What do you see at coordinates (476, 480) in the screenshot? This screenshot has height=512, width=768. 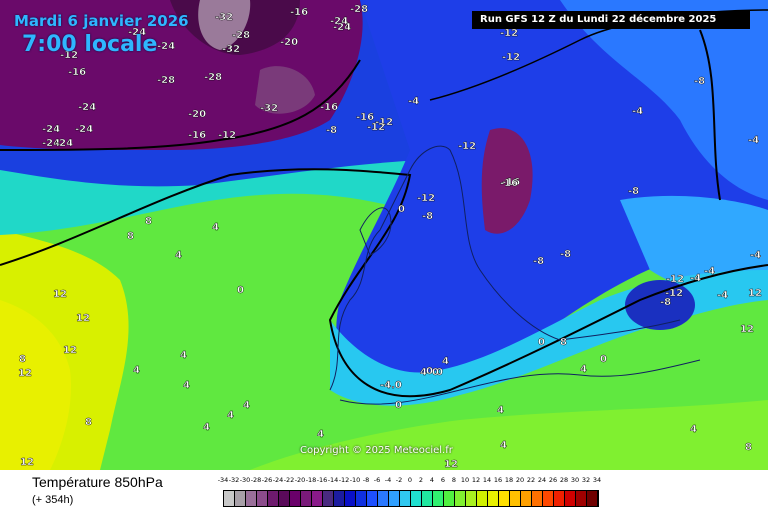 I see `scale-tick-label: 12` at bounding box center [476, 480].